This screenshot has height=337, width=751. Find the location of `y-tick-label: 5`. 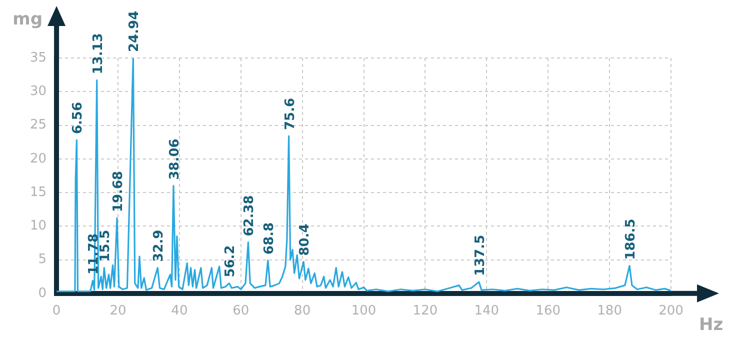

y-tick-label: 5 is located at coordinates (42, 260).